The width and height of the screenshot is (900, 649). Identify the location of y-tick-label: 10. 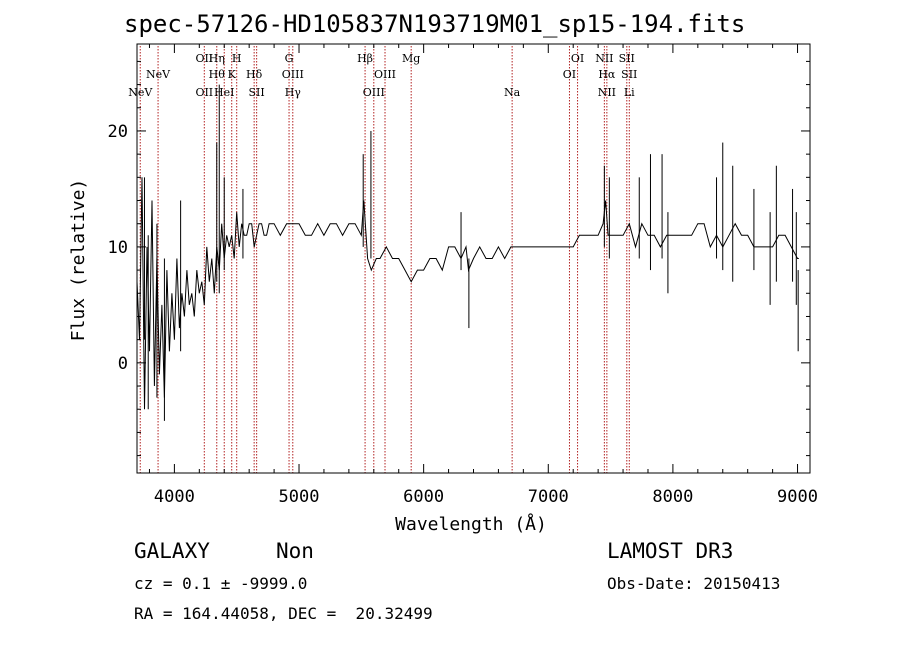
(118, 248).